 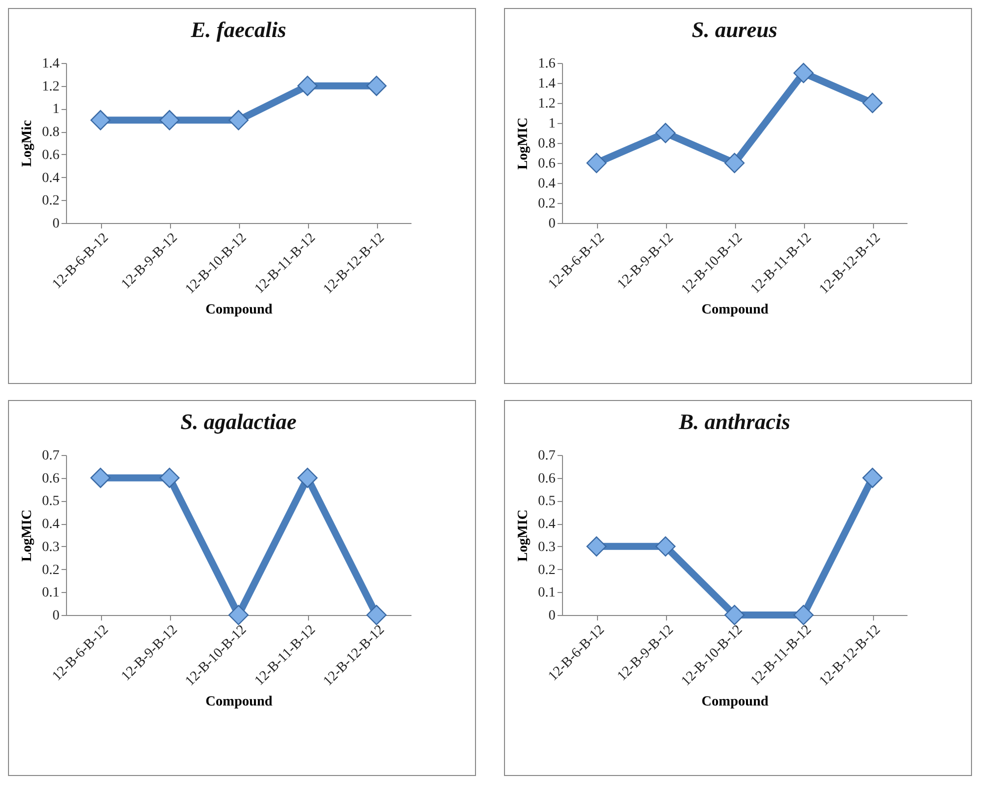 What do you see at coordinates (238, 421) in the screenshot?
I see `chart-title: S. agalactiae` at bounding box center [238, 421].